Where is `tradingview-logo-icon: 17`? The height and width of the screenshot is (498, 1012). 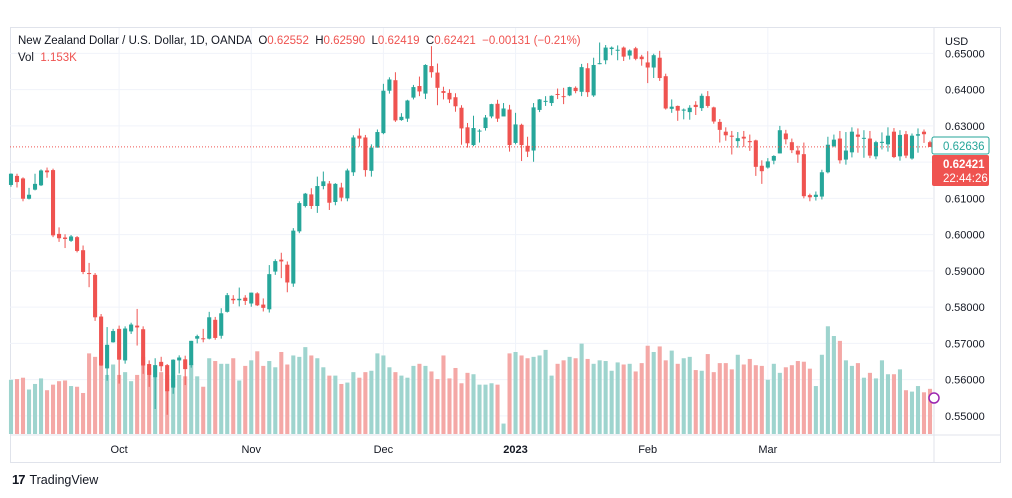 tradingview-logo-icon: 17 is located at coordinates (19, 479).